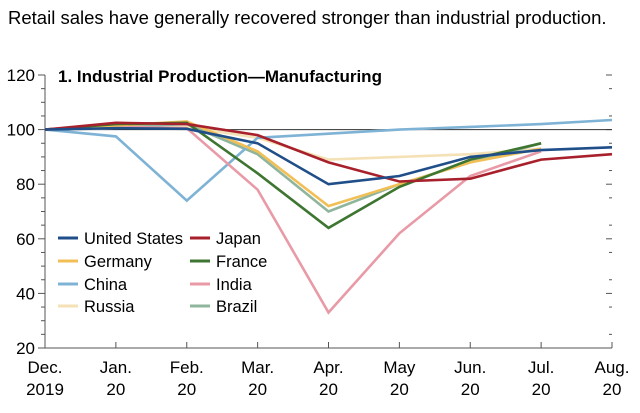 Image resolution: width=640 pixels, height=413 pixels. I want to click on legend-label: India, so click(234, 285).